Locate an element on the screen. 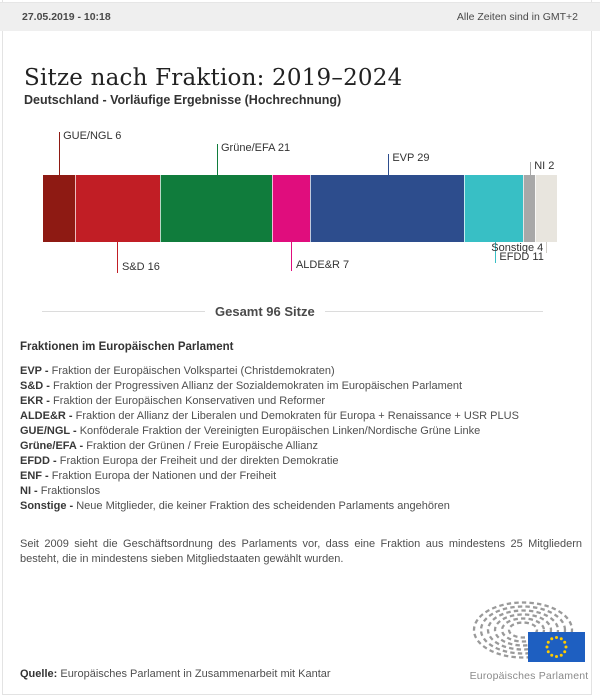  hemicycle-logo-icon is located at coordinates (528, 631).